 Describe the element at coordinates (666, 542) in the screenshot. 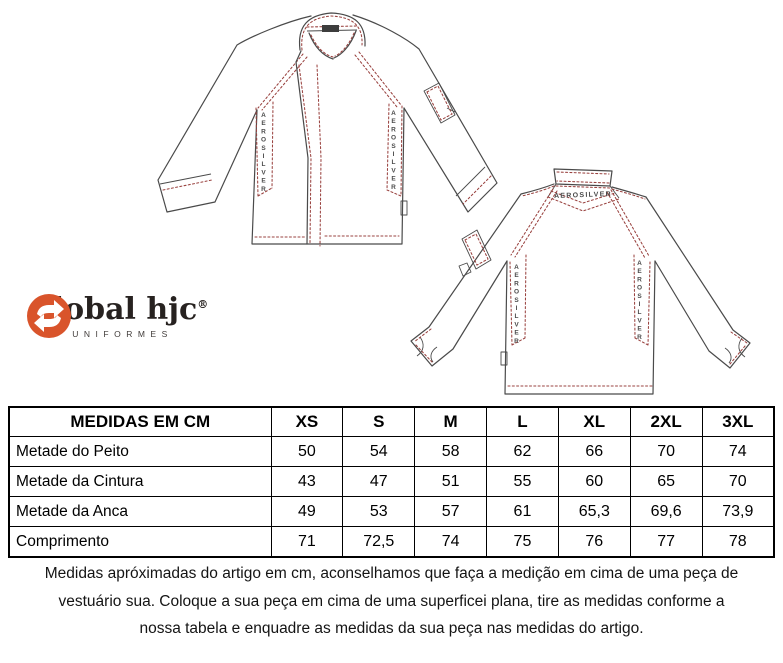

I see `measurement-value: 77` at that location.